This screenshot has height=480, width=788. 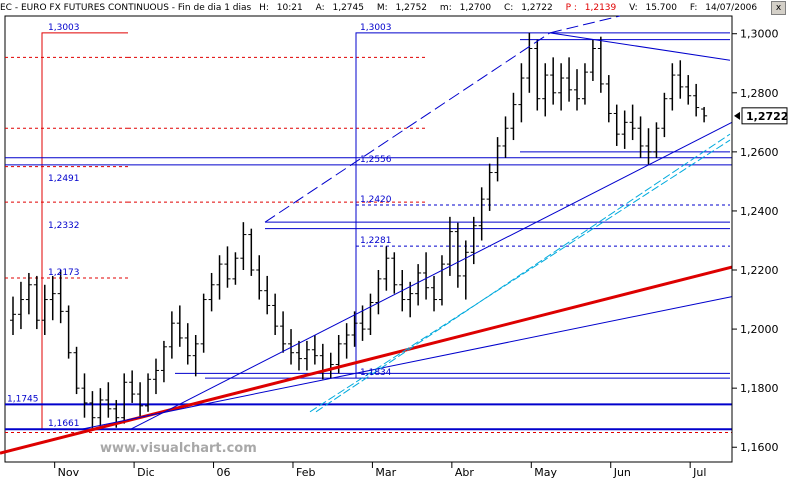 What do you see at coordinates (759, 34) in the screenshot?
I see `y-tick-label: 1,3000` at bounding box center [759, 34].